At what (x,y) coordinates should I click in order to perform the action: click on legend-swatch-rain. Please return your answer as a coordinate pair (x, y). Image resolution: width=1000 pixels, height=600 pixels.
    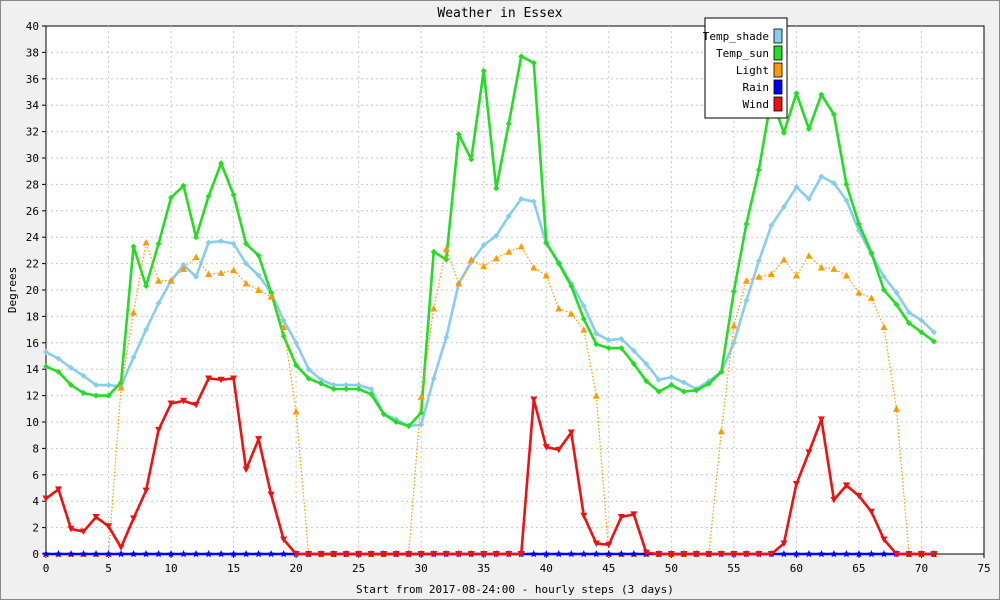
    Looking at the image, I should click on (778, 87).